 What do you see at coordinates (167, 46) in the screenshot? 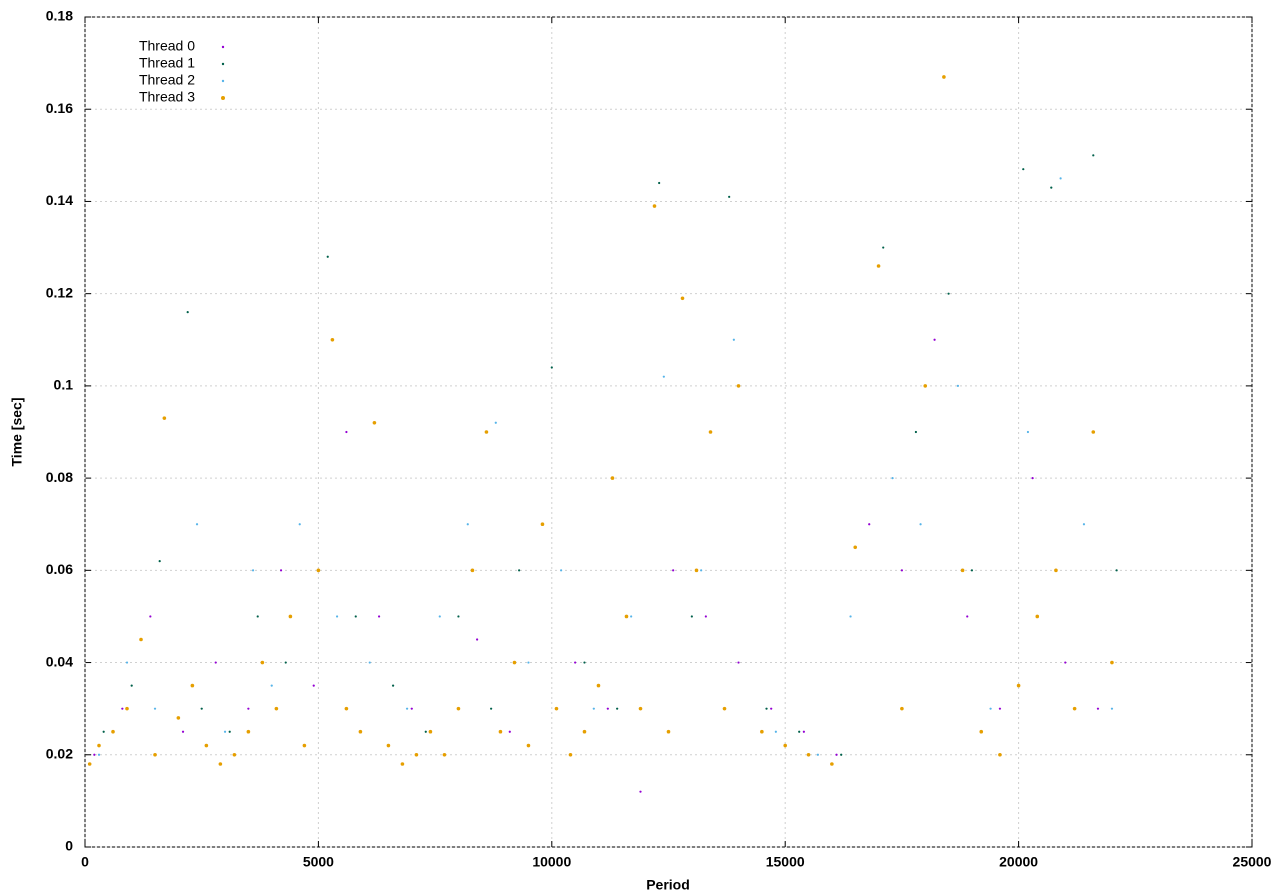
I see `legend-label: Thread 0` at bounding box center [167, 46].